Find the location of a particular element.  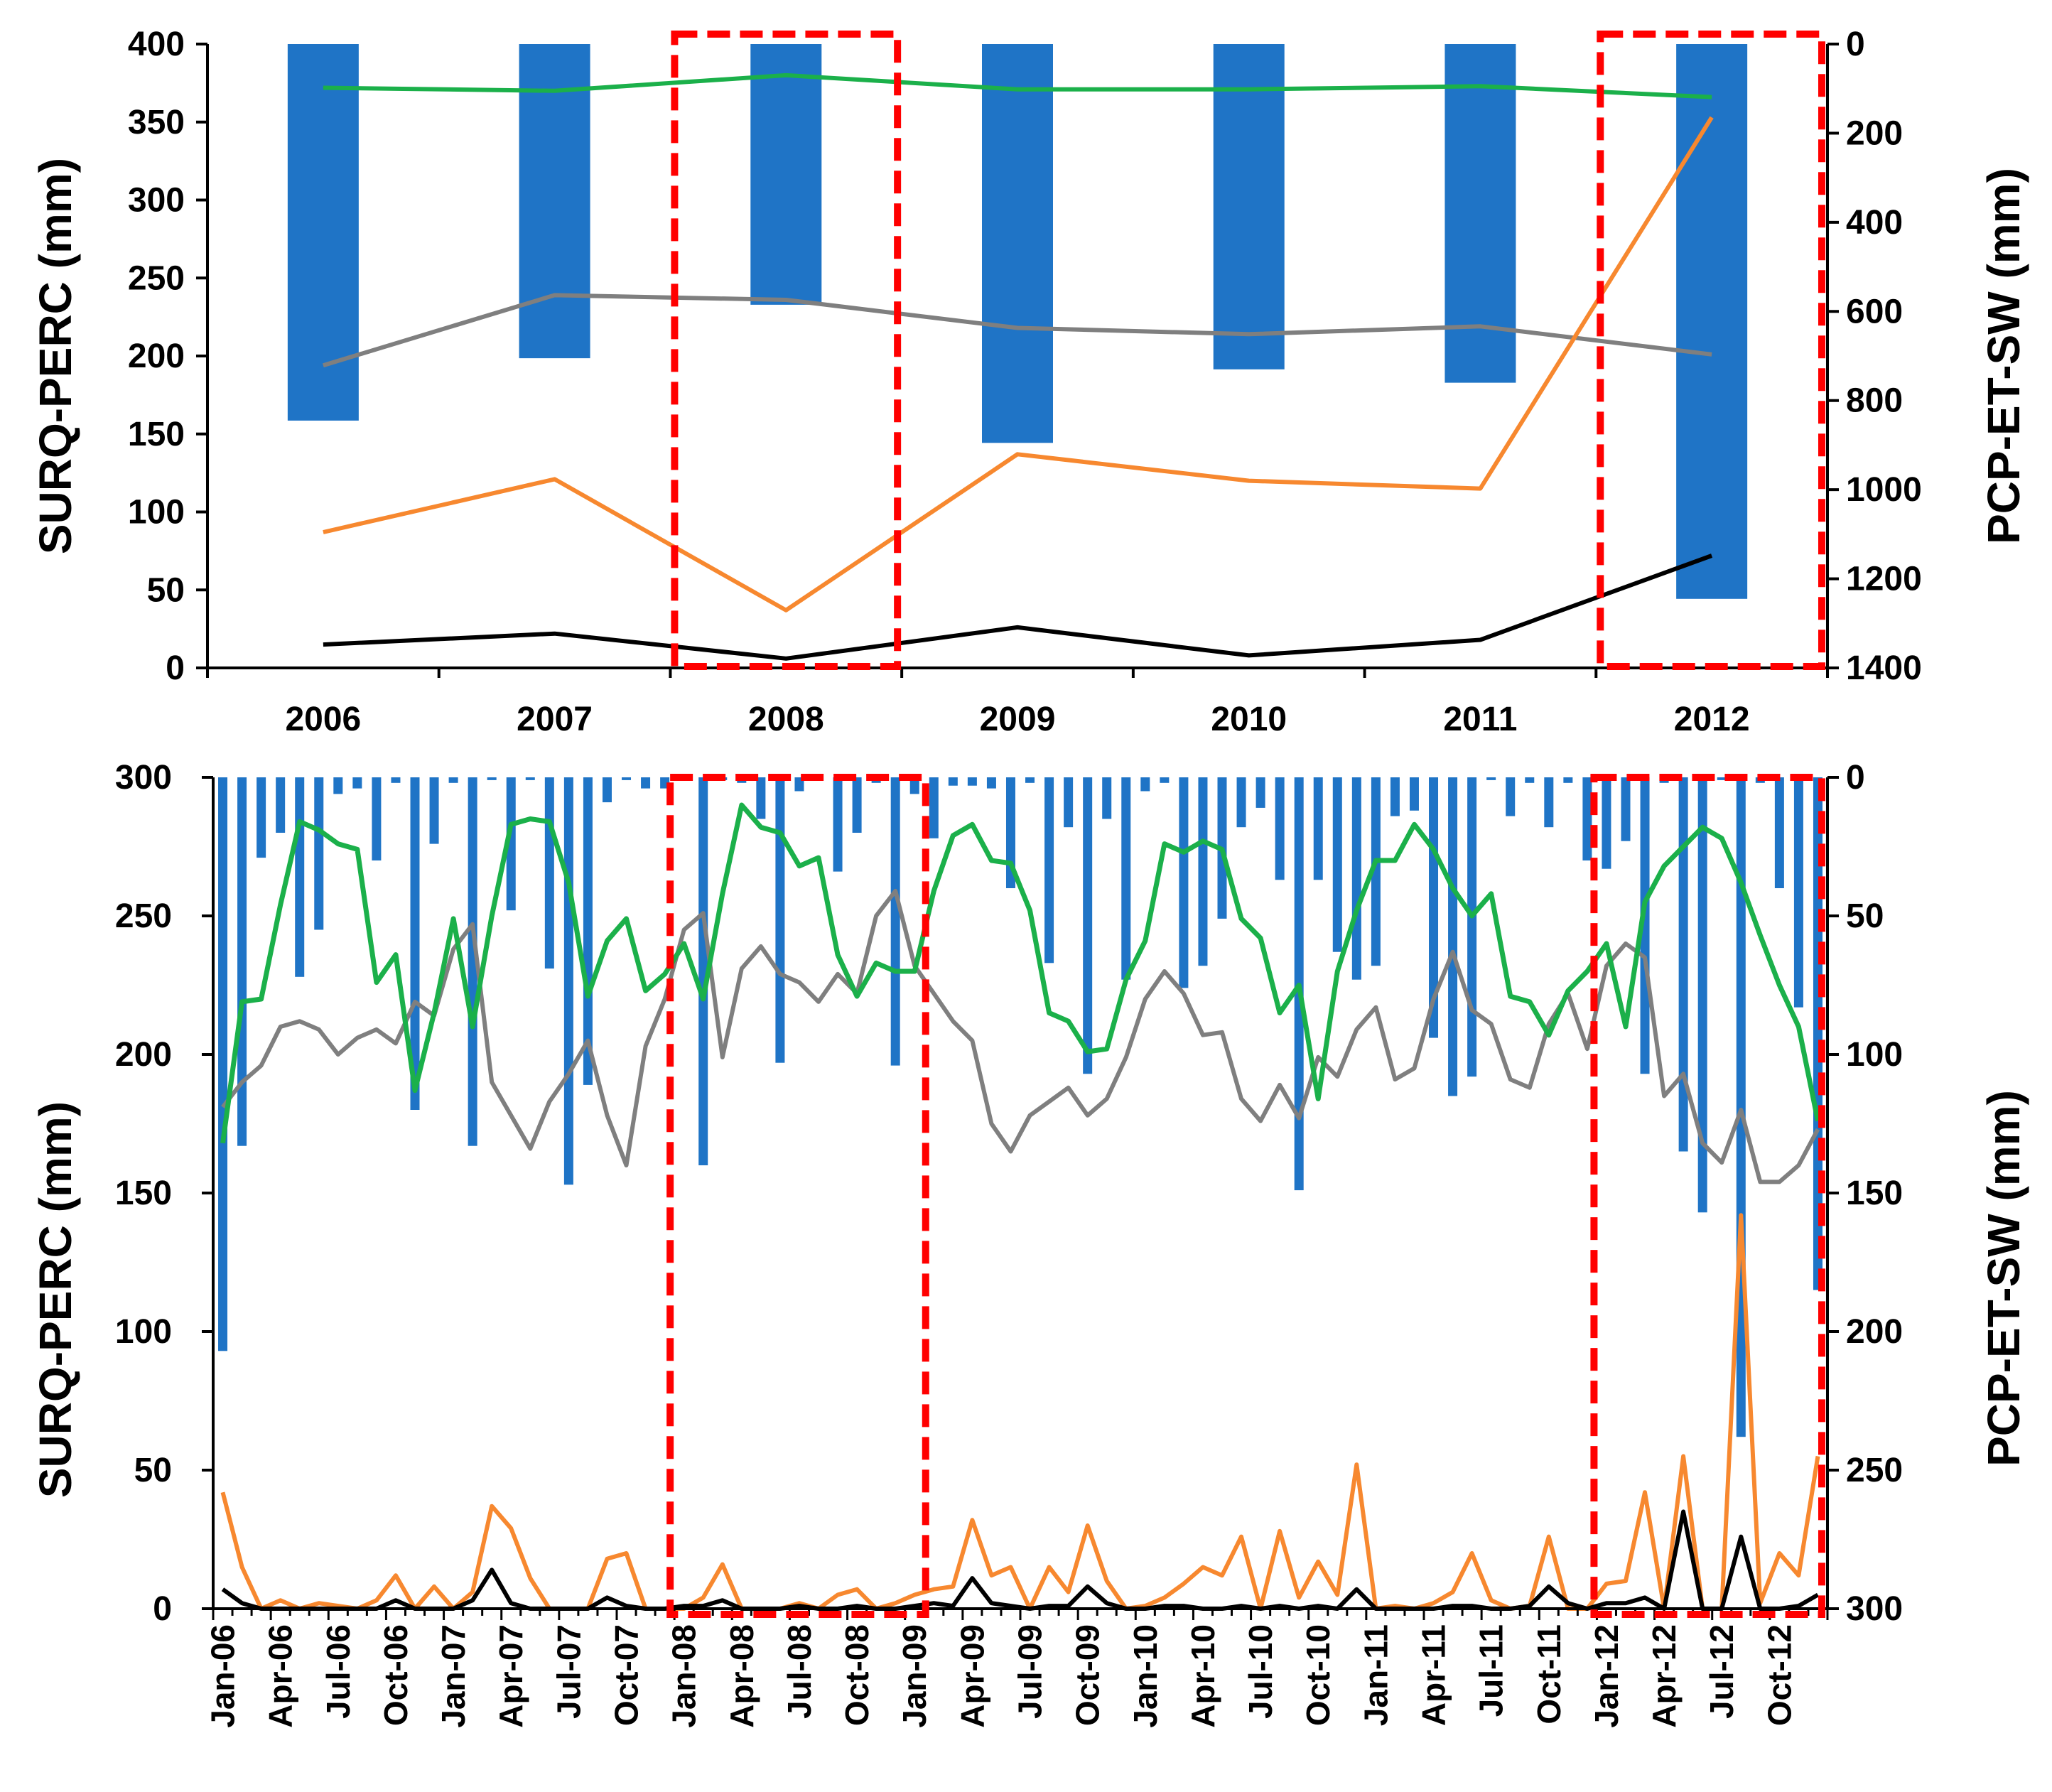

x-tick-label: Apr-07 is located at coordinates (510, 1676).